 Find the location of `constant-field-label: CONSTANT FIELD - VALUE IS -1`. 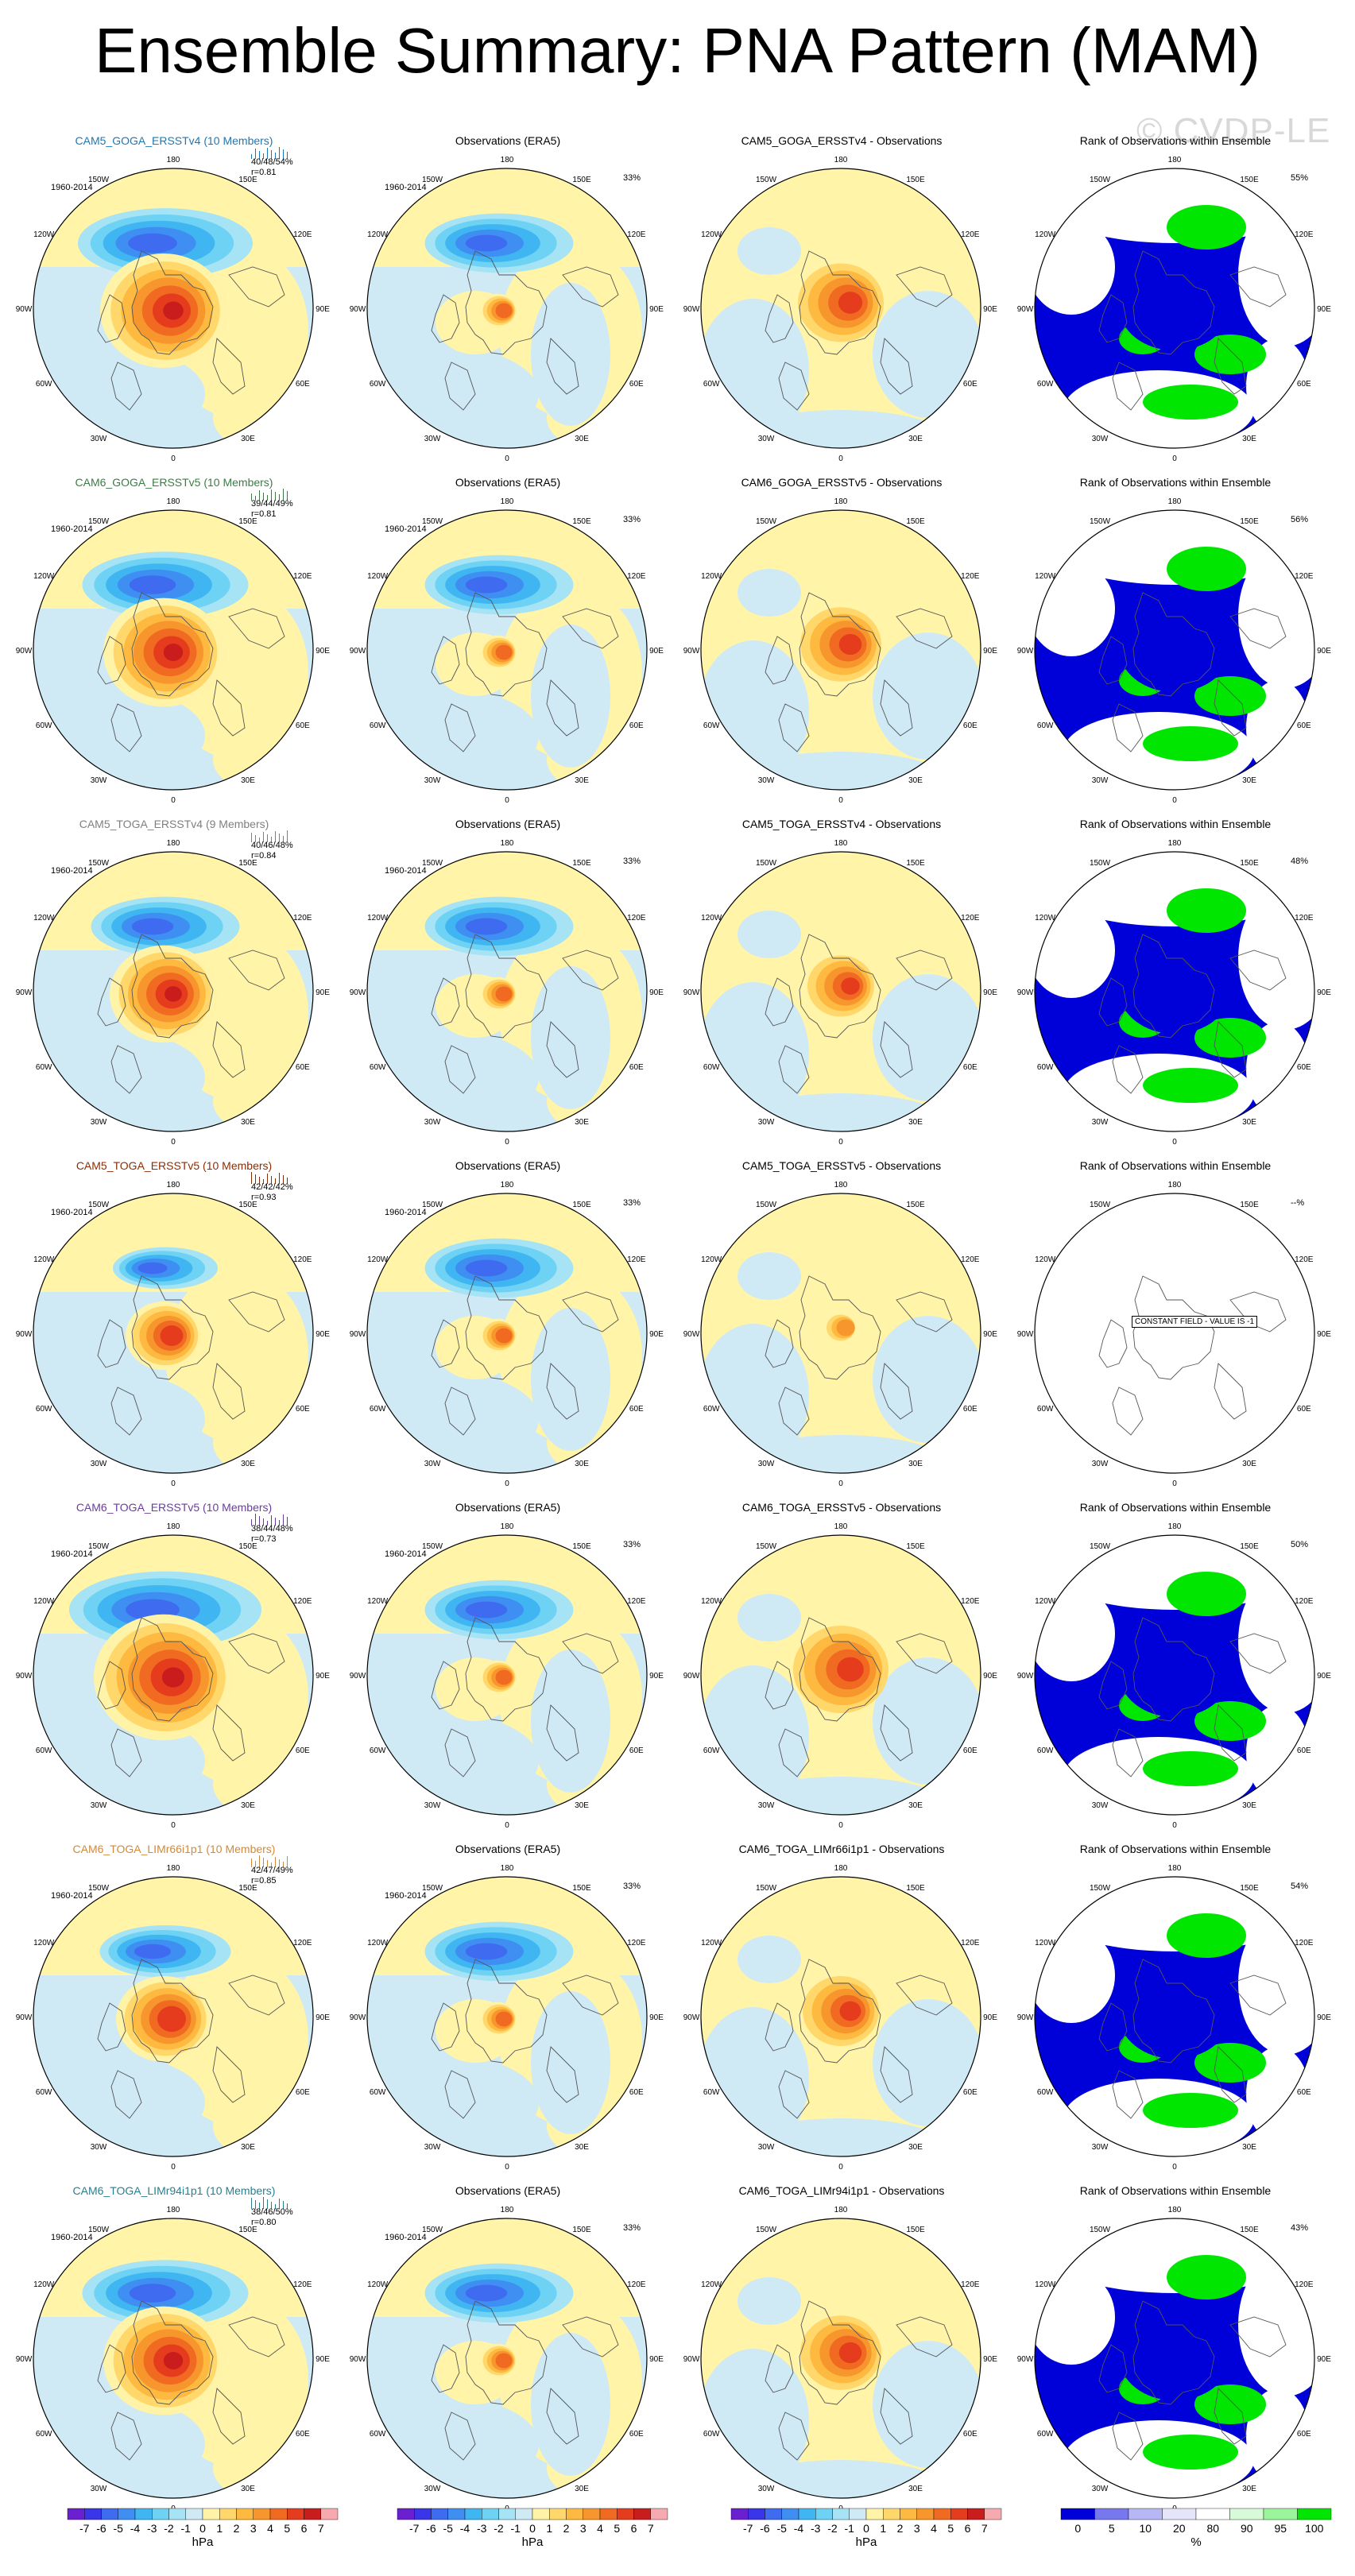

constant-field-label: CONSTANT FIELD - VALUE IS -1 is located at coordinates (1195, 1322).